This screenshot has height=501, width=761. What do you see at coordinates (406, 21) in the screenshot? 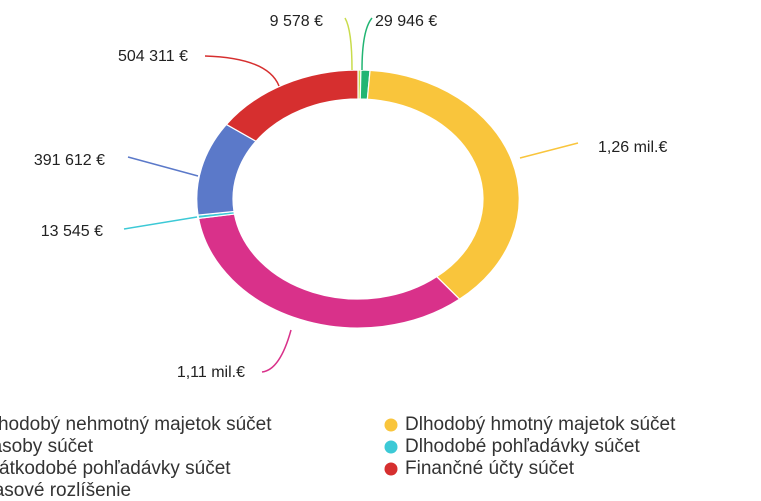
I see `data-label: 29 946 €` at bounding box center [406, 21].